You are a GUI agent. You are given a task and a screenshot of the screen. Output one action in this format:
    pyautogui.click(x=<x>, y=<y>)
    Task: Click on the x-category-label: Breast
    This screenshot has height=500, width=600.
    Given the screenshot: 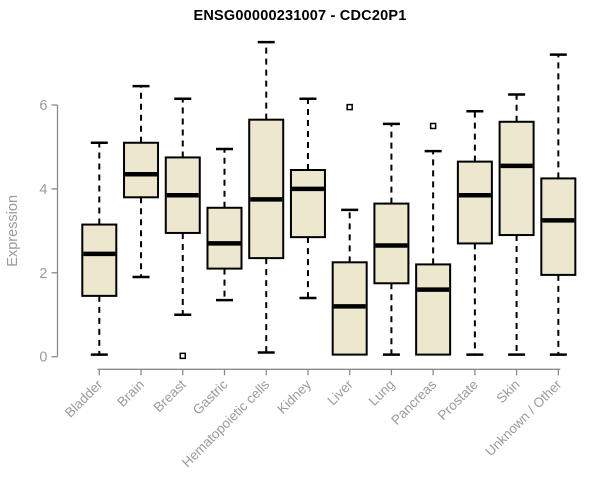 What is the action you would take?
    pyautogui.click(x=170, y=396)
    